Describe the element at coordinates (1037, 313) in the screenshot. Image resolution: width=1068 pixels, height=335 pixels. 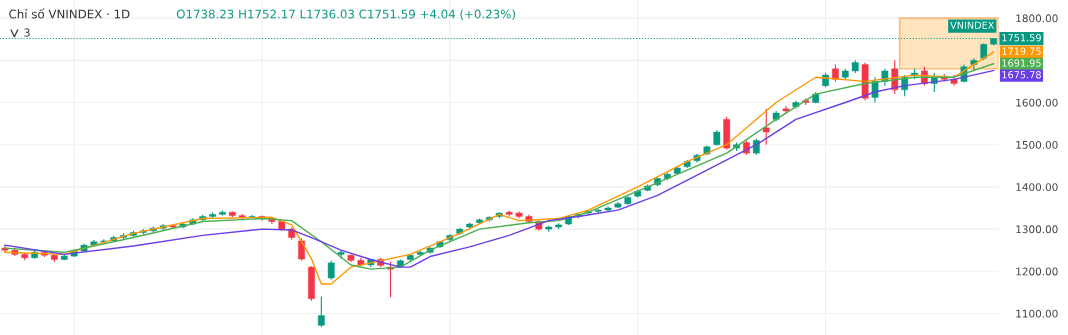
I see `y-tick-label: 1100.00` at that location.